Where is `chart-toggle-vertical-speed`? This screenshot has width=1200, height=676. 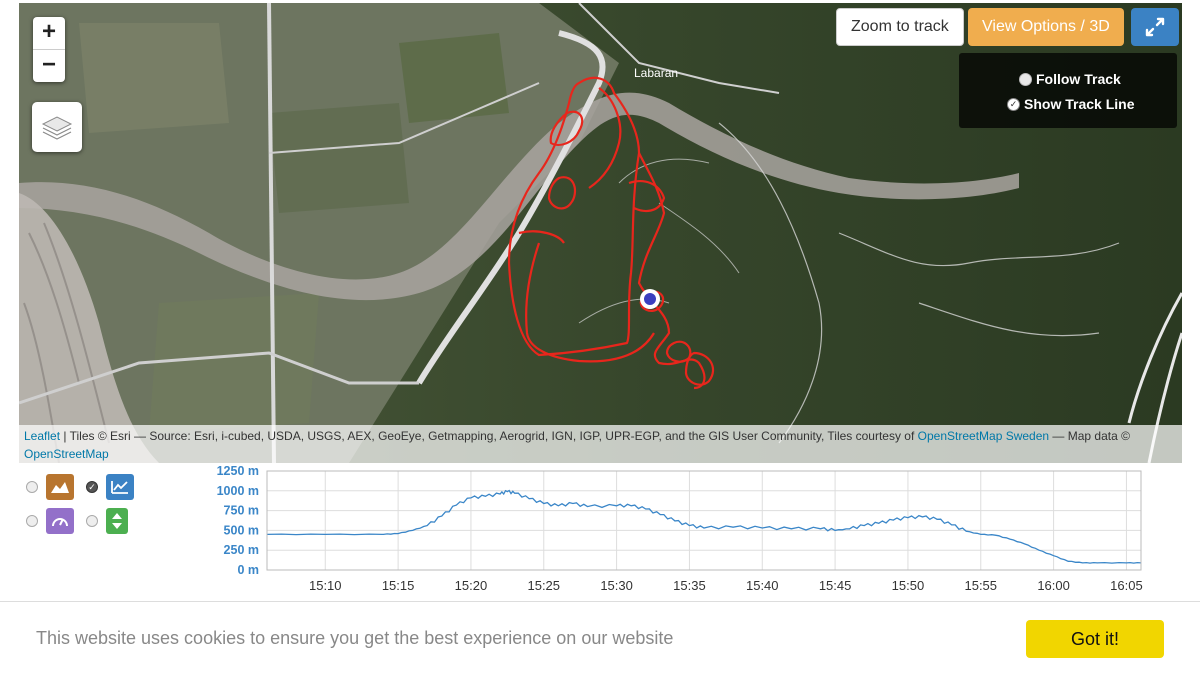
chart-toggle-vertical-speed is located at coordinates (107, 521).